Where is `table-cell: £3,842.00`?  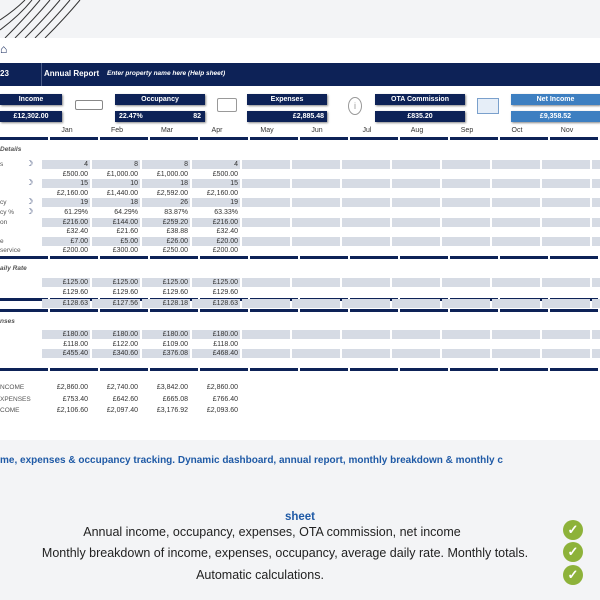
table-cell: £3,842.00 is located at coordinates (172, 387).